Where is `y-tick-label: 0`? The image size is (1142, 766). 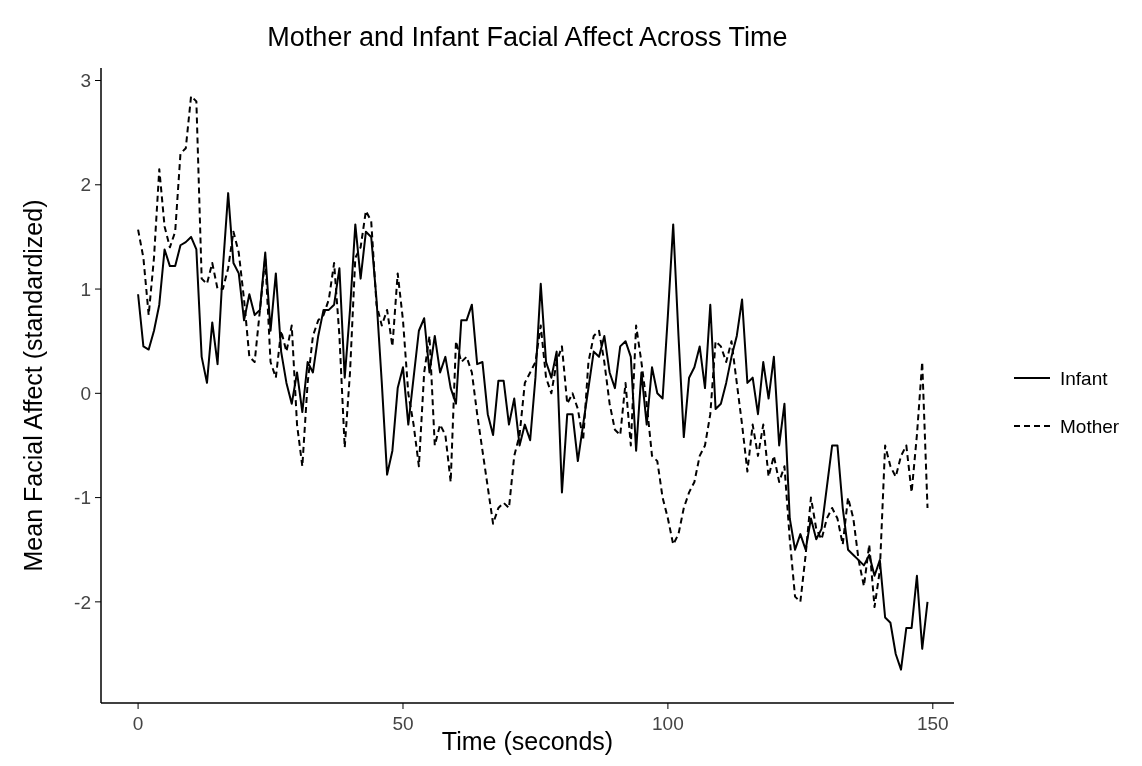 y-tick-label: 0 is located at coordinates (85, 393).